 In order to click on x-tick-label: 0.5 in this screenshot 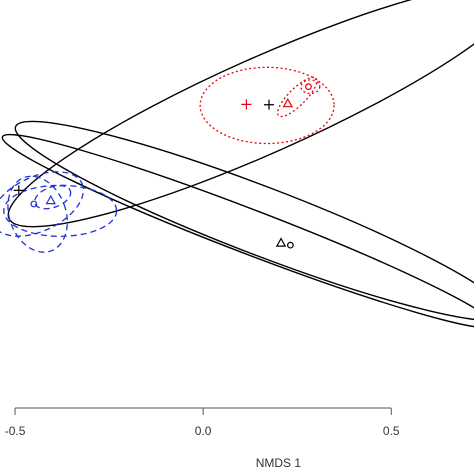, I will do `click(391, 431)`.